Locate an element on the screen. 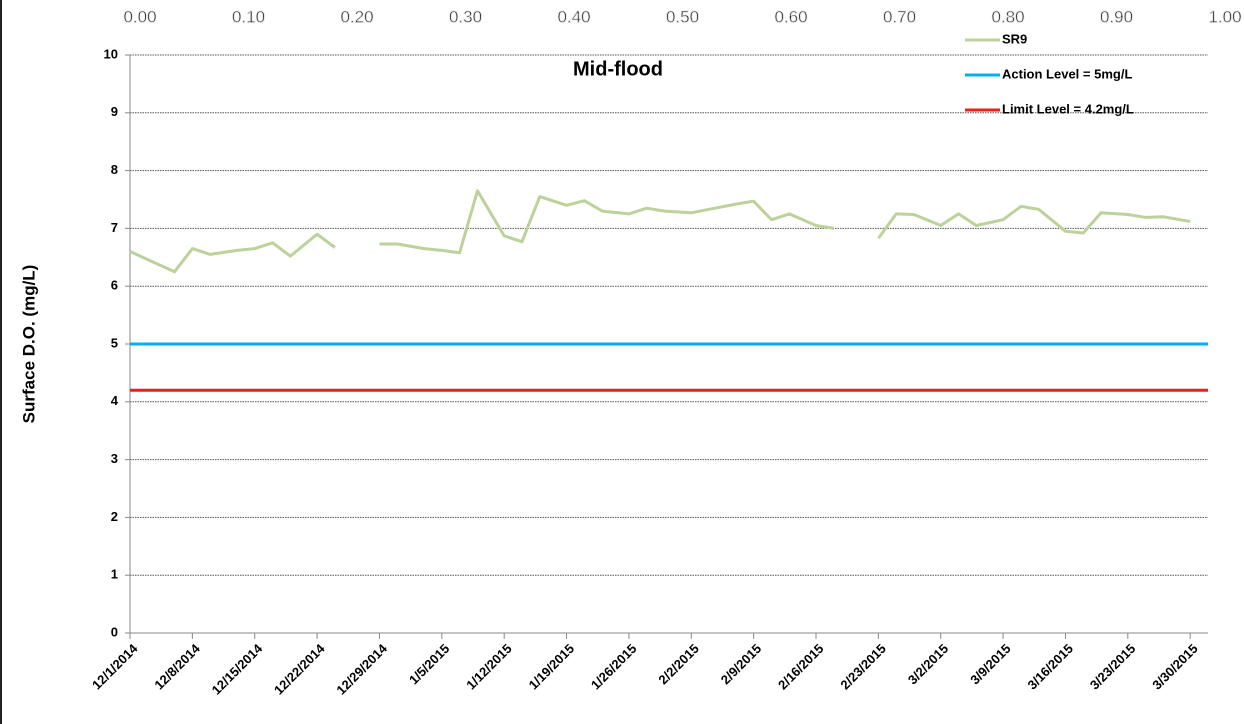 This screenshot has height=724, width=1244. y-tick-label: 2 is located at coordinates (114, 516).